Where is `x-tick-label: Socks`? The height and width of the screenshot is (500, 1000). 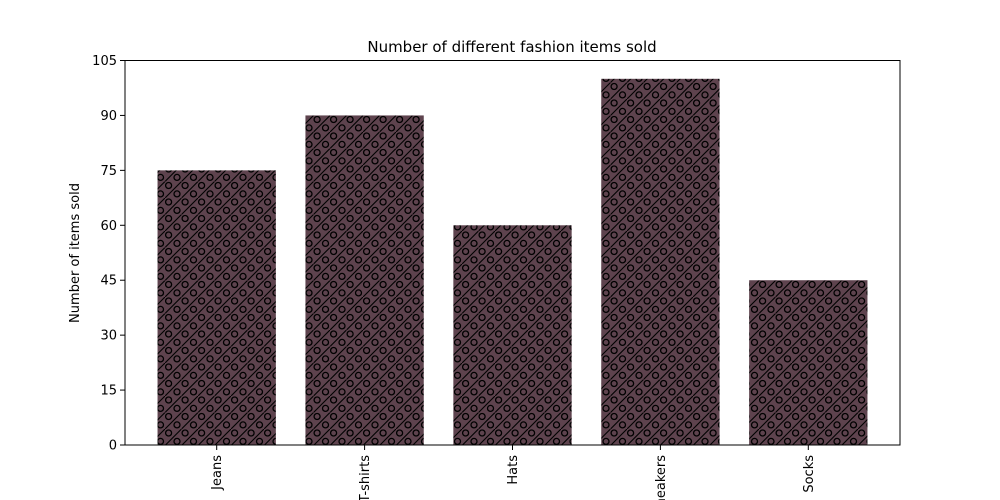
x-tick-label: Socks is located at coordinates (809, 474).